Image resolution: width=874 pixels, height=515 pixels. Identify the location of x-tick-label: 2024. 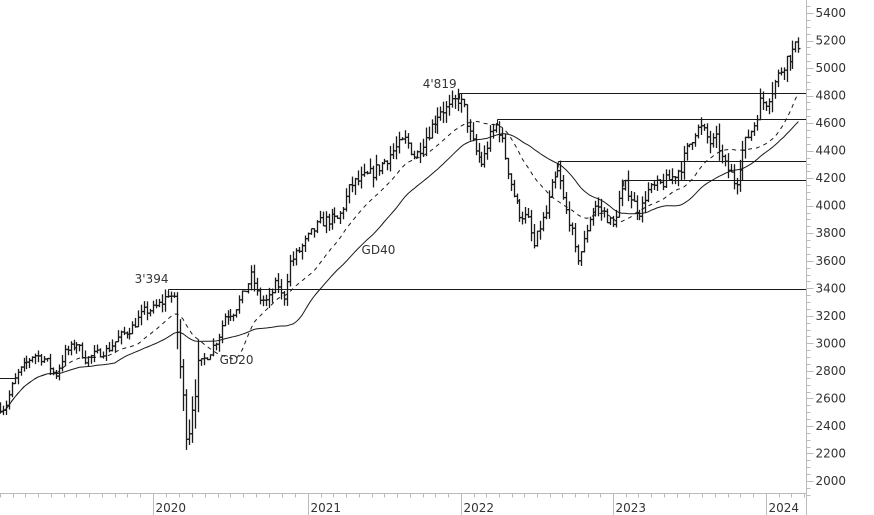
(784, 508).